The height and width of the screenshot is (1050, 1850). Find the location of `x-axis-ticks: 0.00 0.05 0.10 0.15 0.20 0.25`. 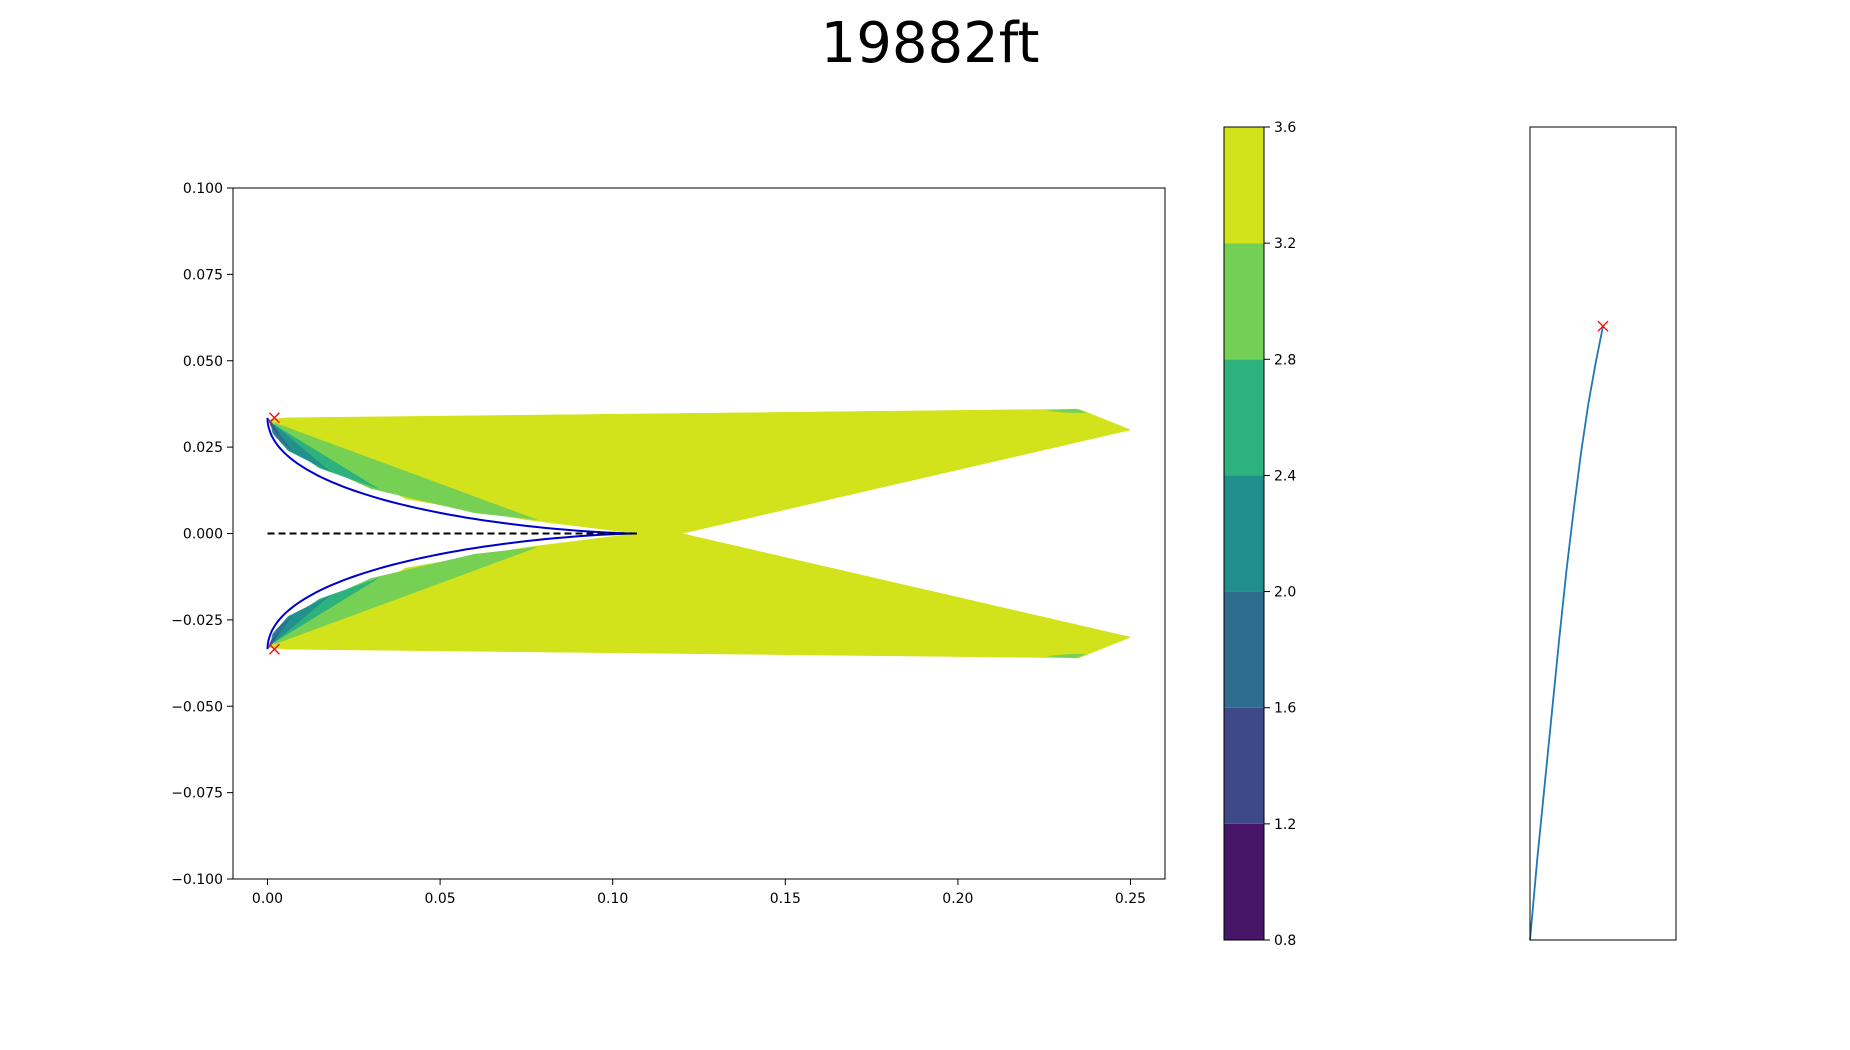

x-axis-ticks: 0.00 0.05 0.10 0.15 0.20 0.25 is located at coordinates (699, 893).